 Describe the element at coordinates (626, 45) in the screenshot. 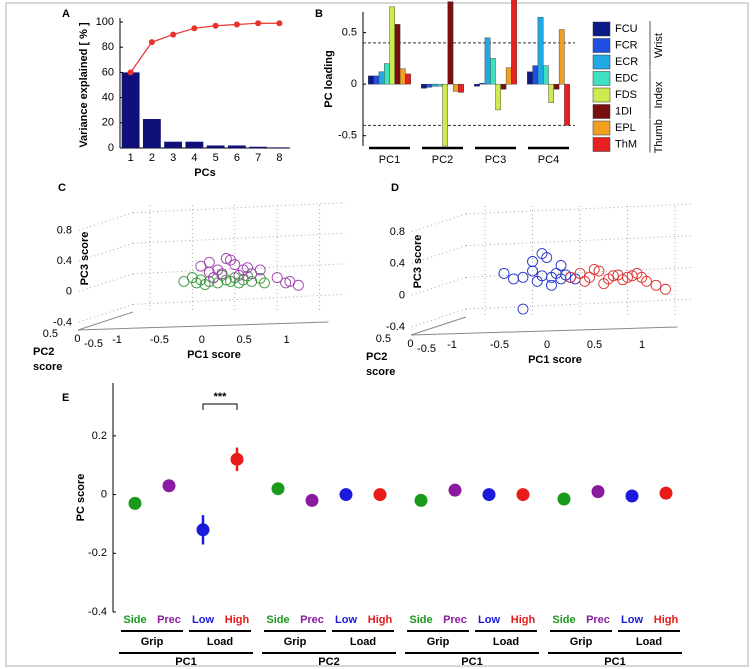

I see `legend-label: FCR` at that location.